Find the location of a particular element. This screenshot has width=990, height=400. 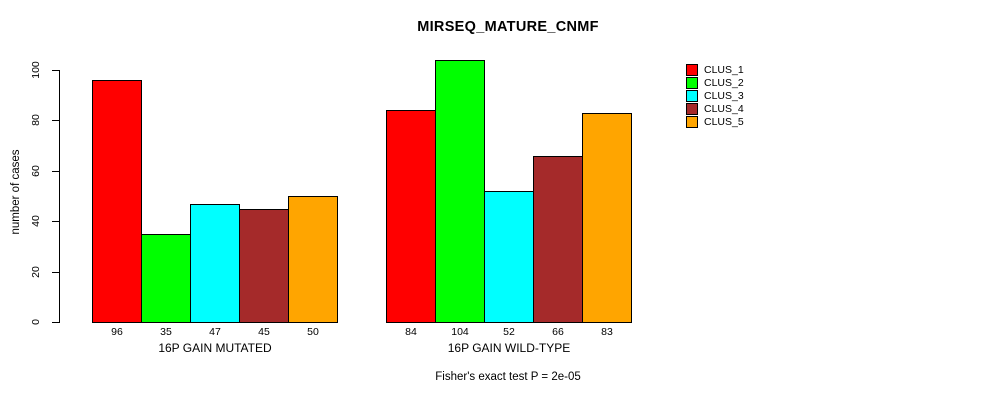

bar-value-label: 104 is located at coordinates (460, 332).